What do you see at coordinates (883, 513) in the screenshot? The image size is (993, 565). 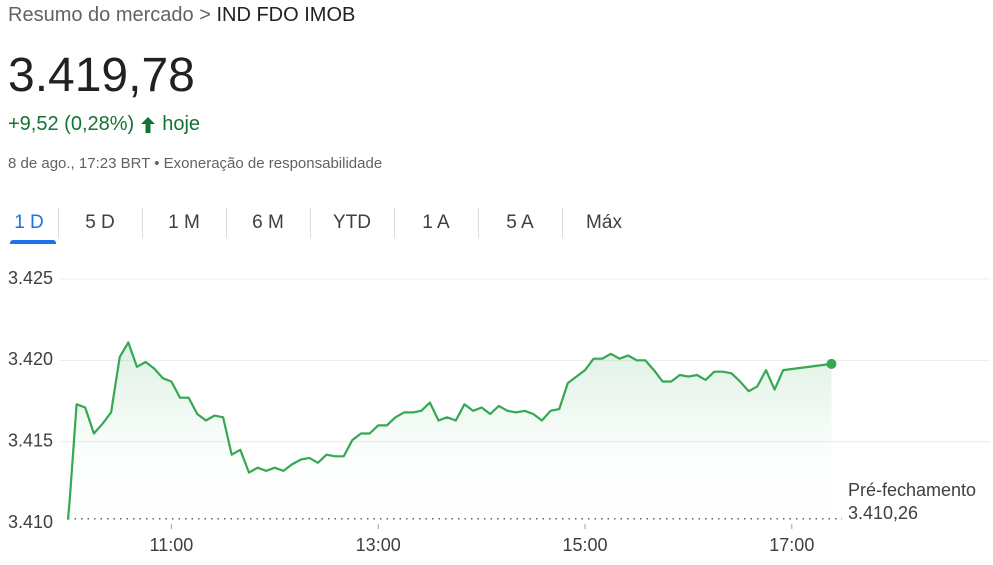 I see `previous-close-value: 3.410,26` at bounding box center [883, 513].